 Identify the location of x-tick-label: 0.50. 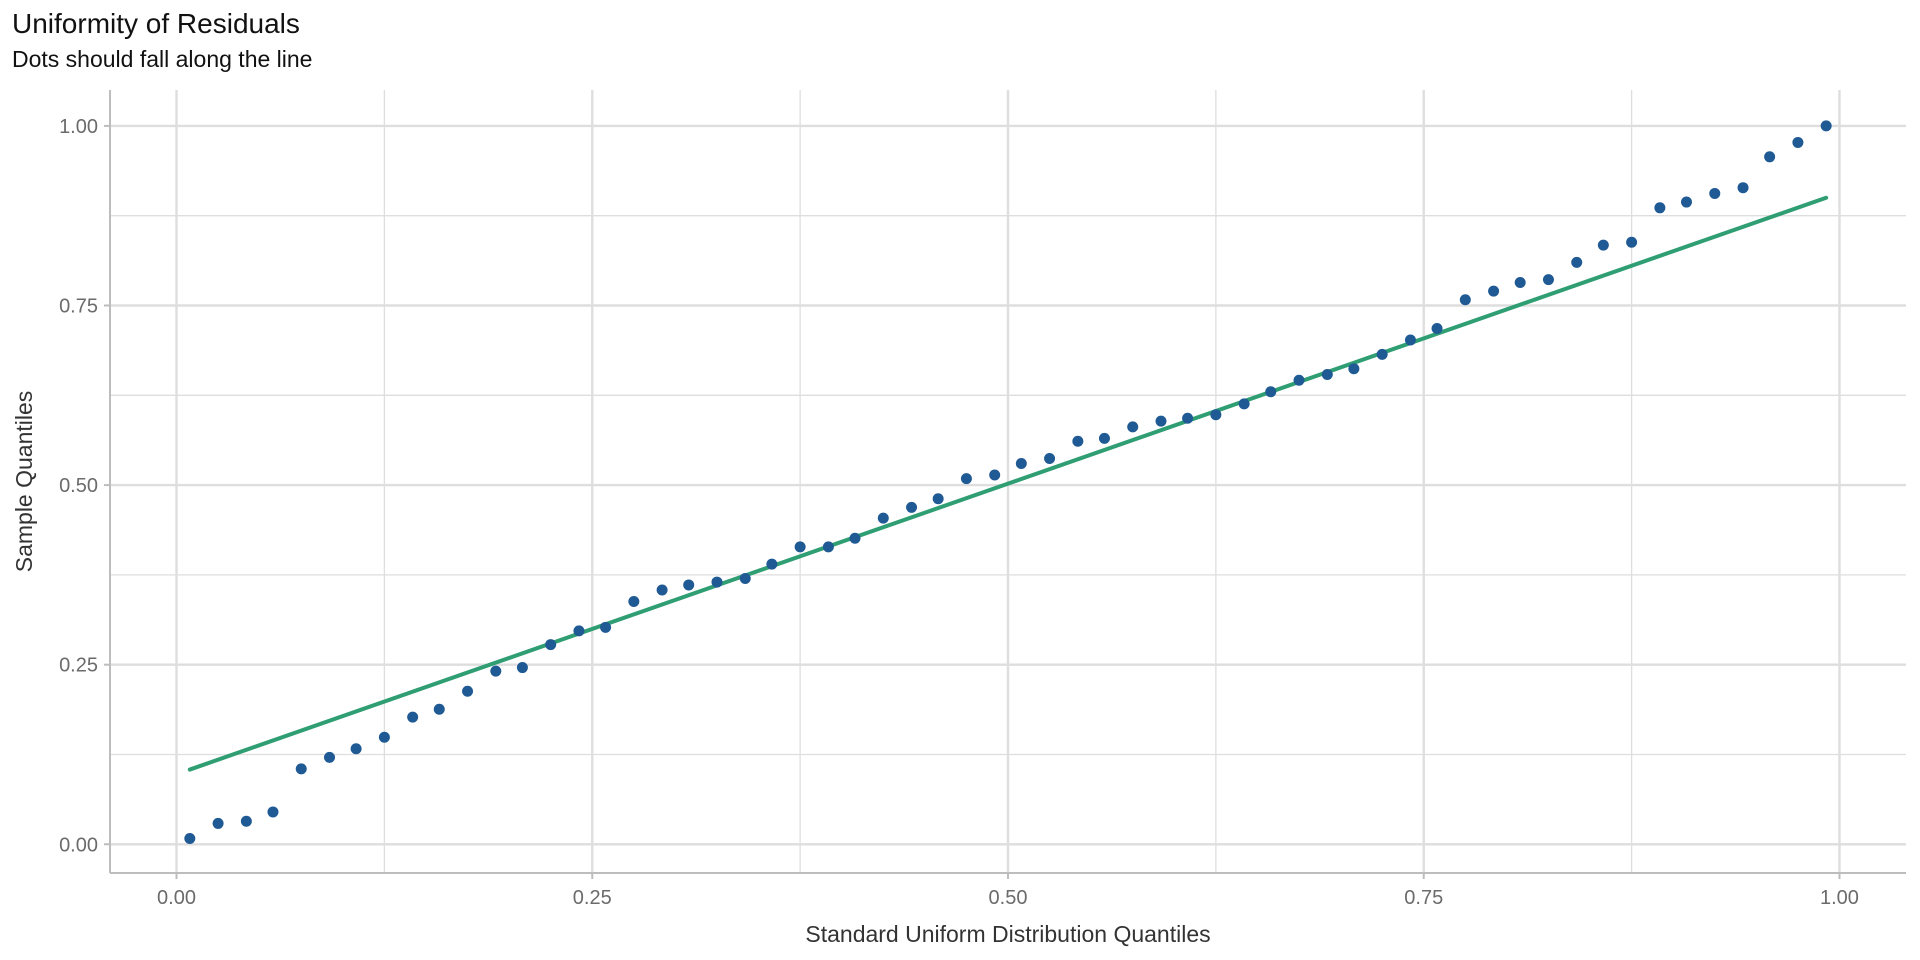
(1008, 898).